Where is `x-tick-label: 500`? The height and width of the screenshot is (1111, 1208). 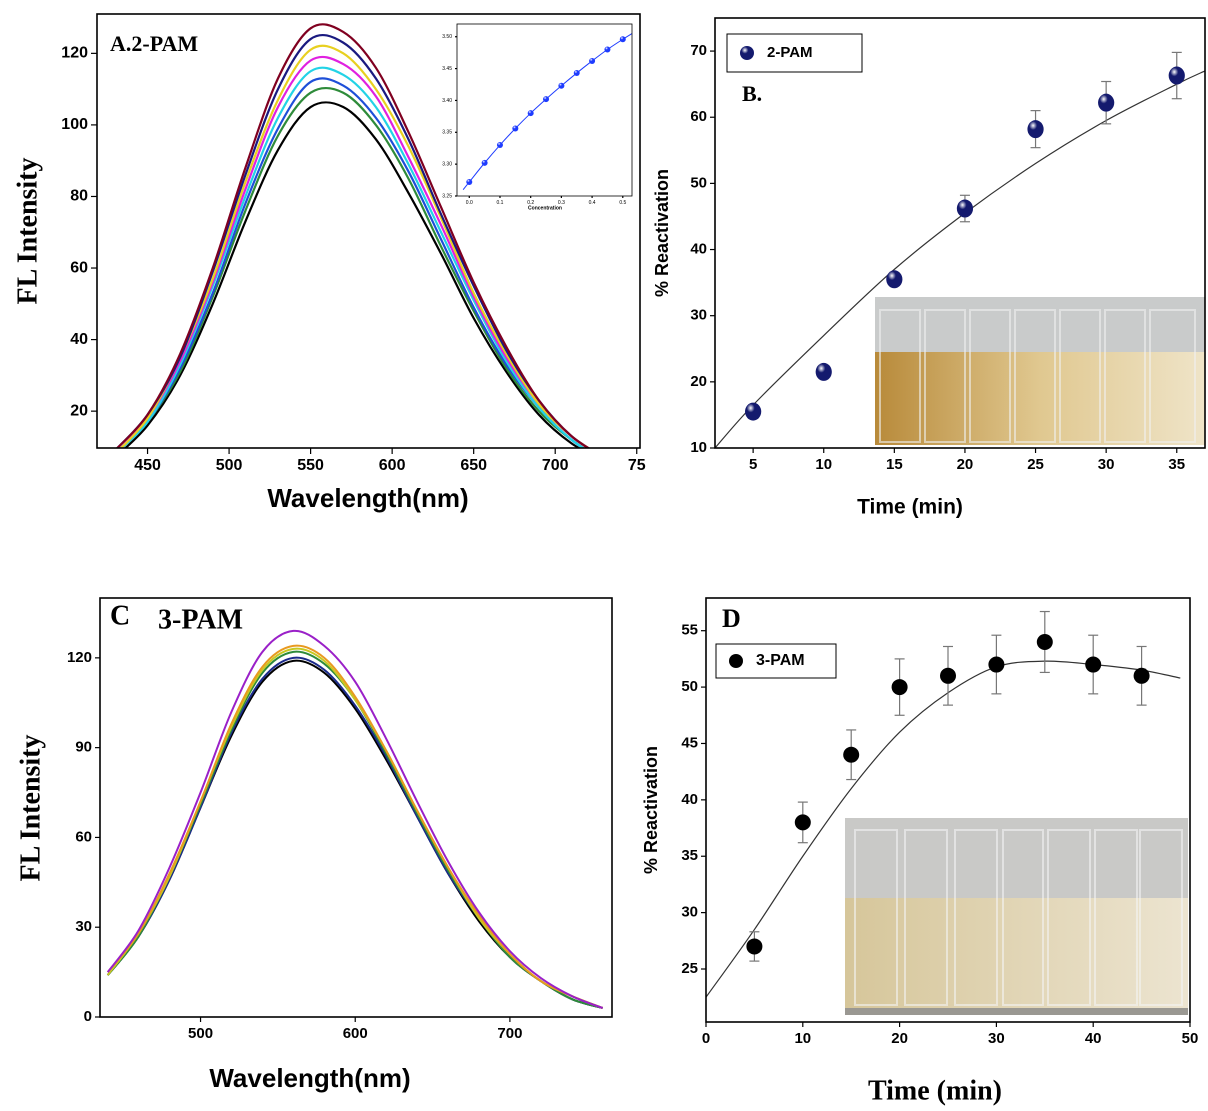
x-tick-label: 500 is located at coordinates (229, 465).